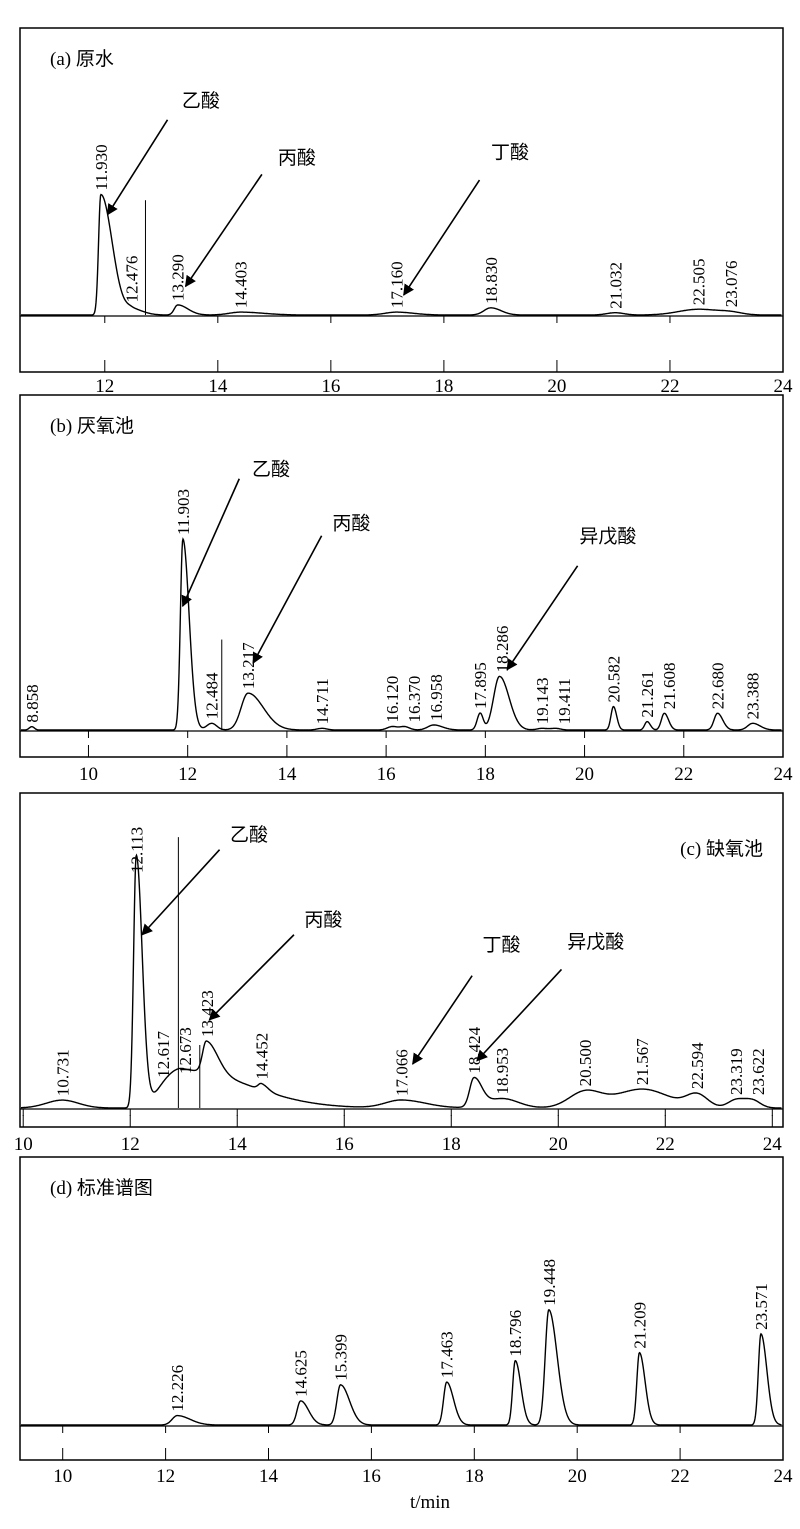 The image size is (800, 1529). What do you see at coordinates (761, 1306) in the screenshot?
I see `peak-label: 23.571` at bounding box center [761, 1306].